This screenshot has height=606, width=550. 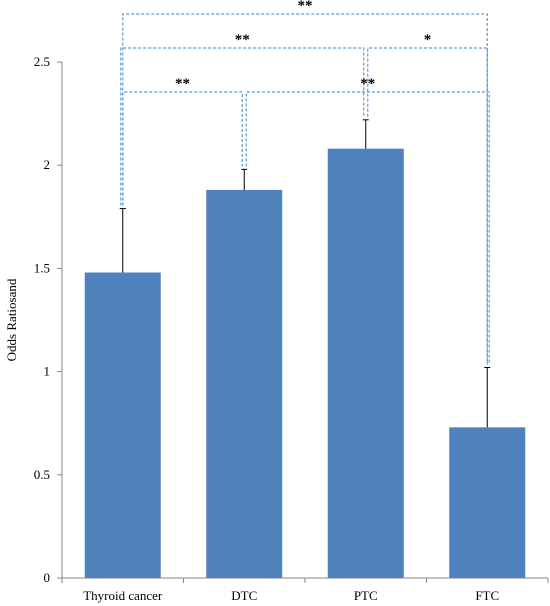 What do you see at coordinates (47, 371) in the screenshot?
I see `y-tick-label: 1` at bounding box center [47, 371].